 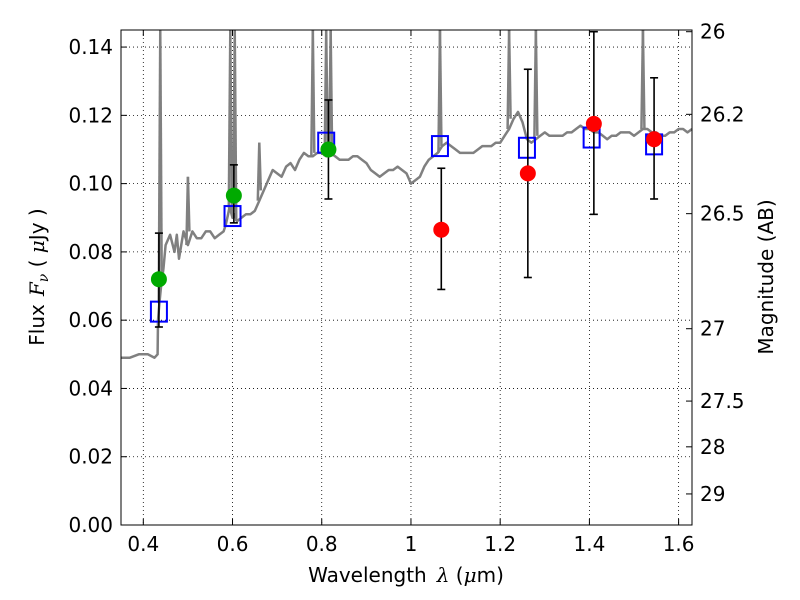 What do you see at coordinates (722, 114) in the screenshot?
I see `right-tick-label: 26.2` at bounding box center [722, 114].